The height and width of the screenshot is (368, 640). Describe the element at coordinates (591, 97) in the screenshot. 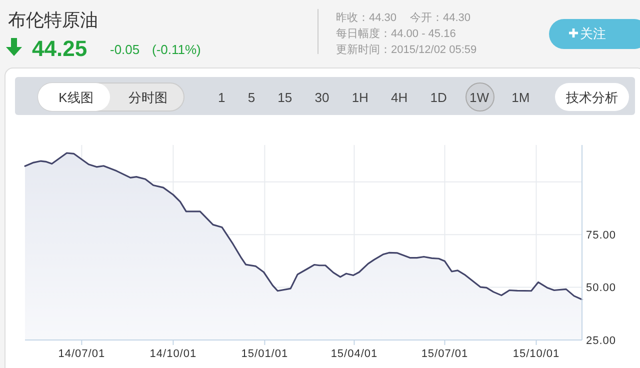

I see `text: 技术分析` at that location.